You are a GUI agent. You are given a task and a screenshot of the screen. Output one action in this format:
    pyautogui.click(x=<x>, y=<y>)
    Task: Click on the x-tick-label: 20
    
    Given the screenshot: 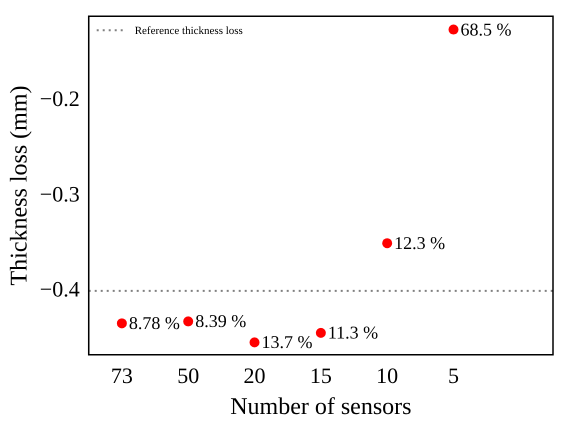 What is the action you would take?
    pyautogui.click(x=255, y=375)
    